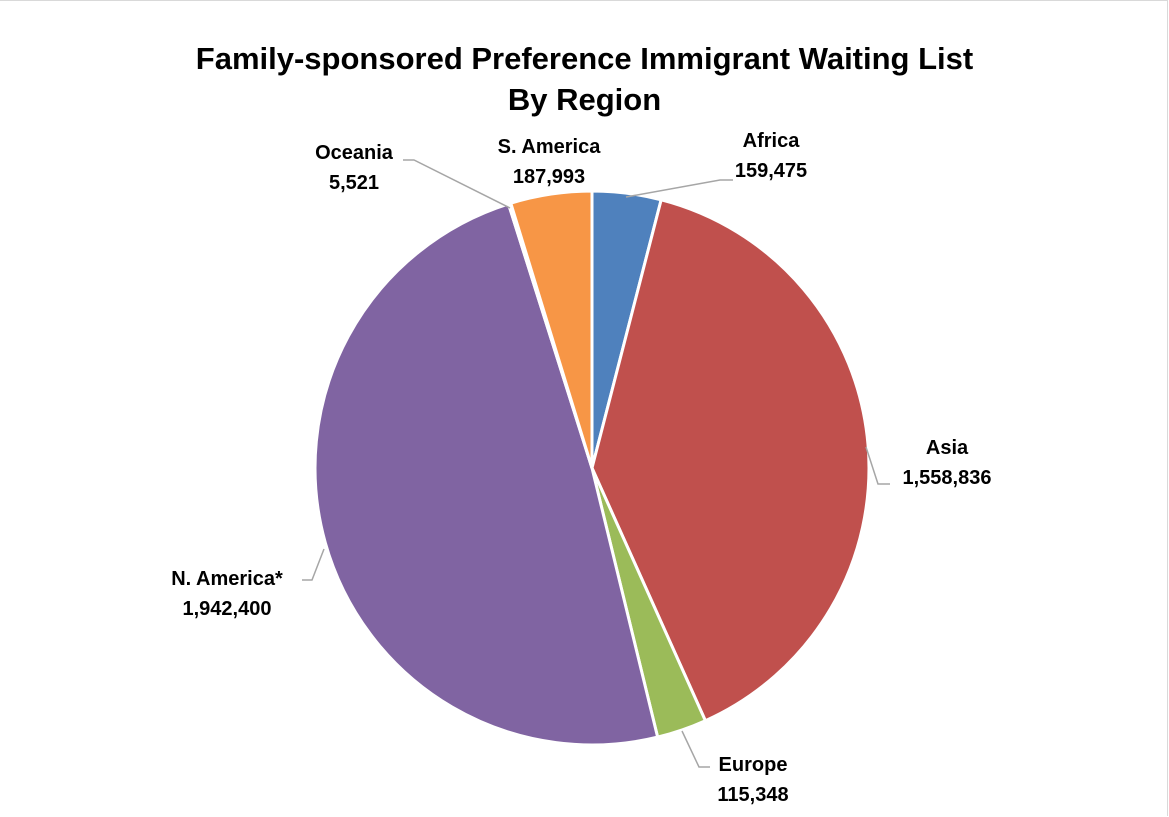 The width and height of the screenshot is (1169, 817). What do you see at coordinates (354, 153) in the screenshot?
I see `data-label-name-oceania: Oceania` at bounding box center [354, 153].